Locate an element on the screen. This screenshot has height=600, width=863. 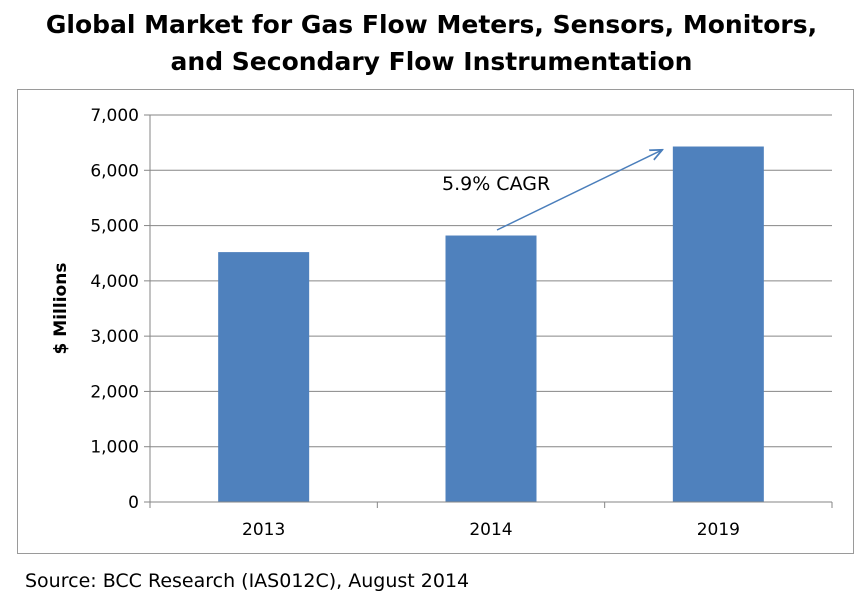
bar-2019 is located at coordinates (718, 324).